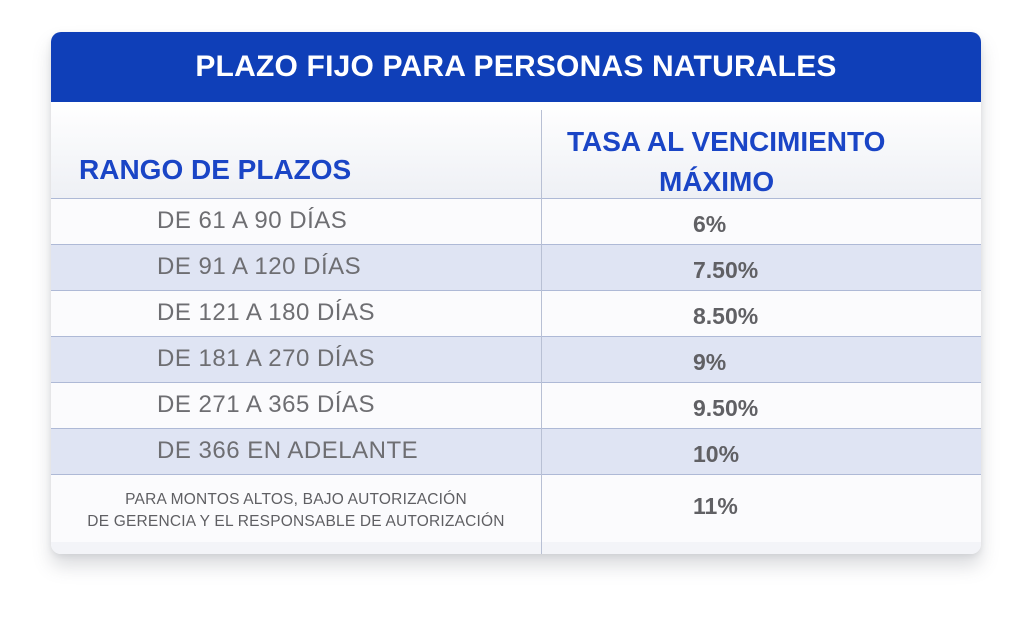 Image resolution: width=1024 pixels, height=621 pixels. I want to click on rate-cell: 6%, so click(710, 224).